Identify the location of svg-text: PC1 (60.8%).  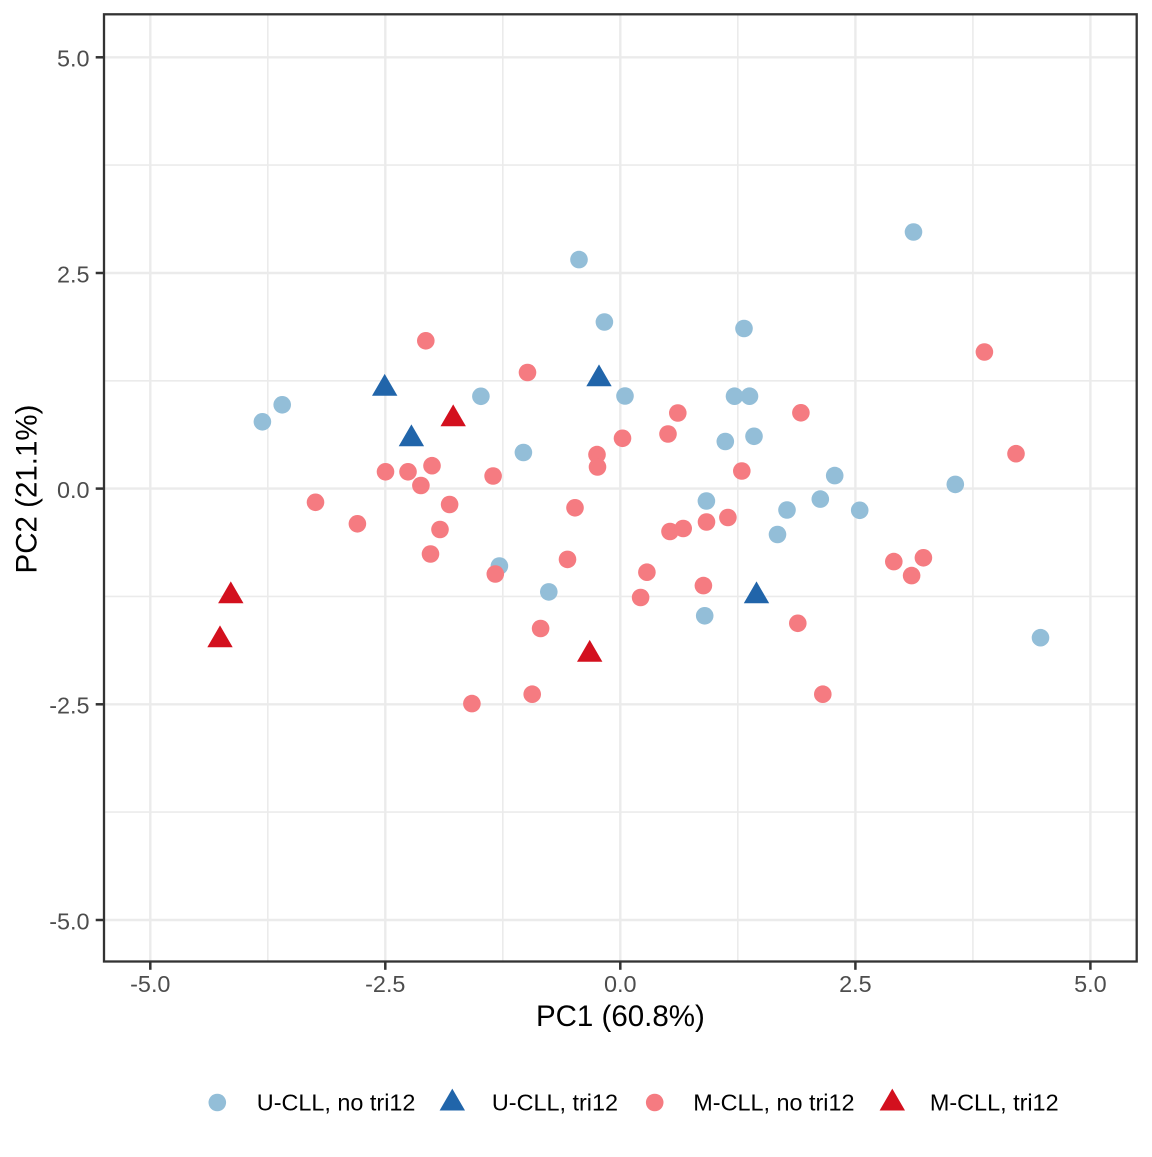
(620, 1016).